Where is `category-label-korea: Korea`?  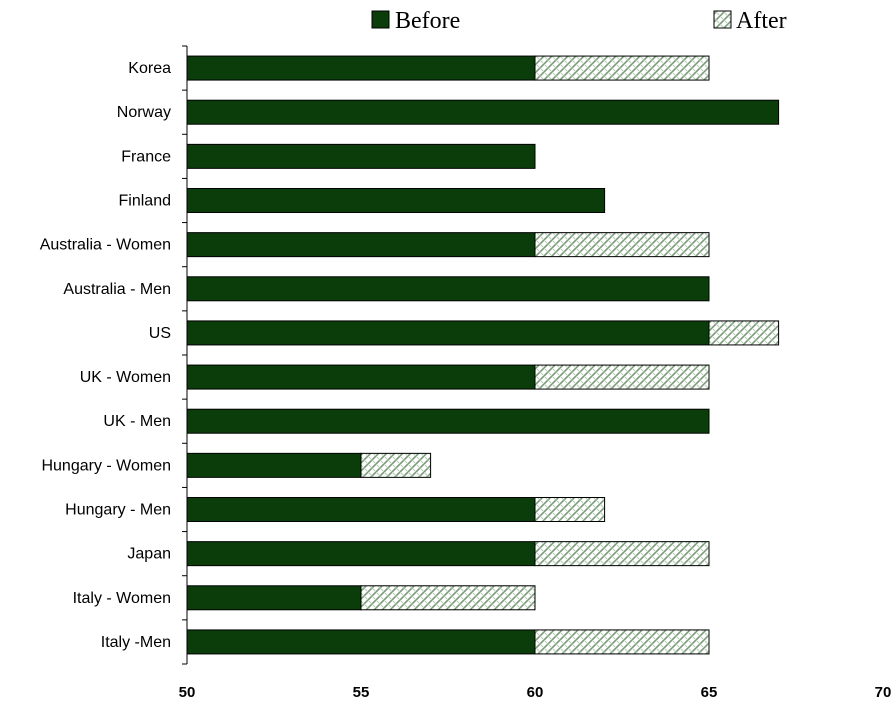
category-label-korea: Korea is located at coordinates (149, 68).